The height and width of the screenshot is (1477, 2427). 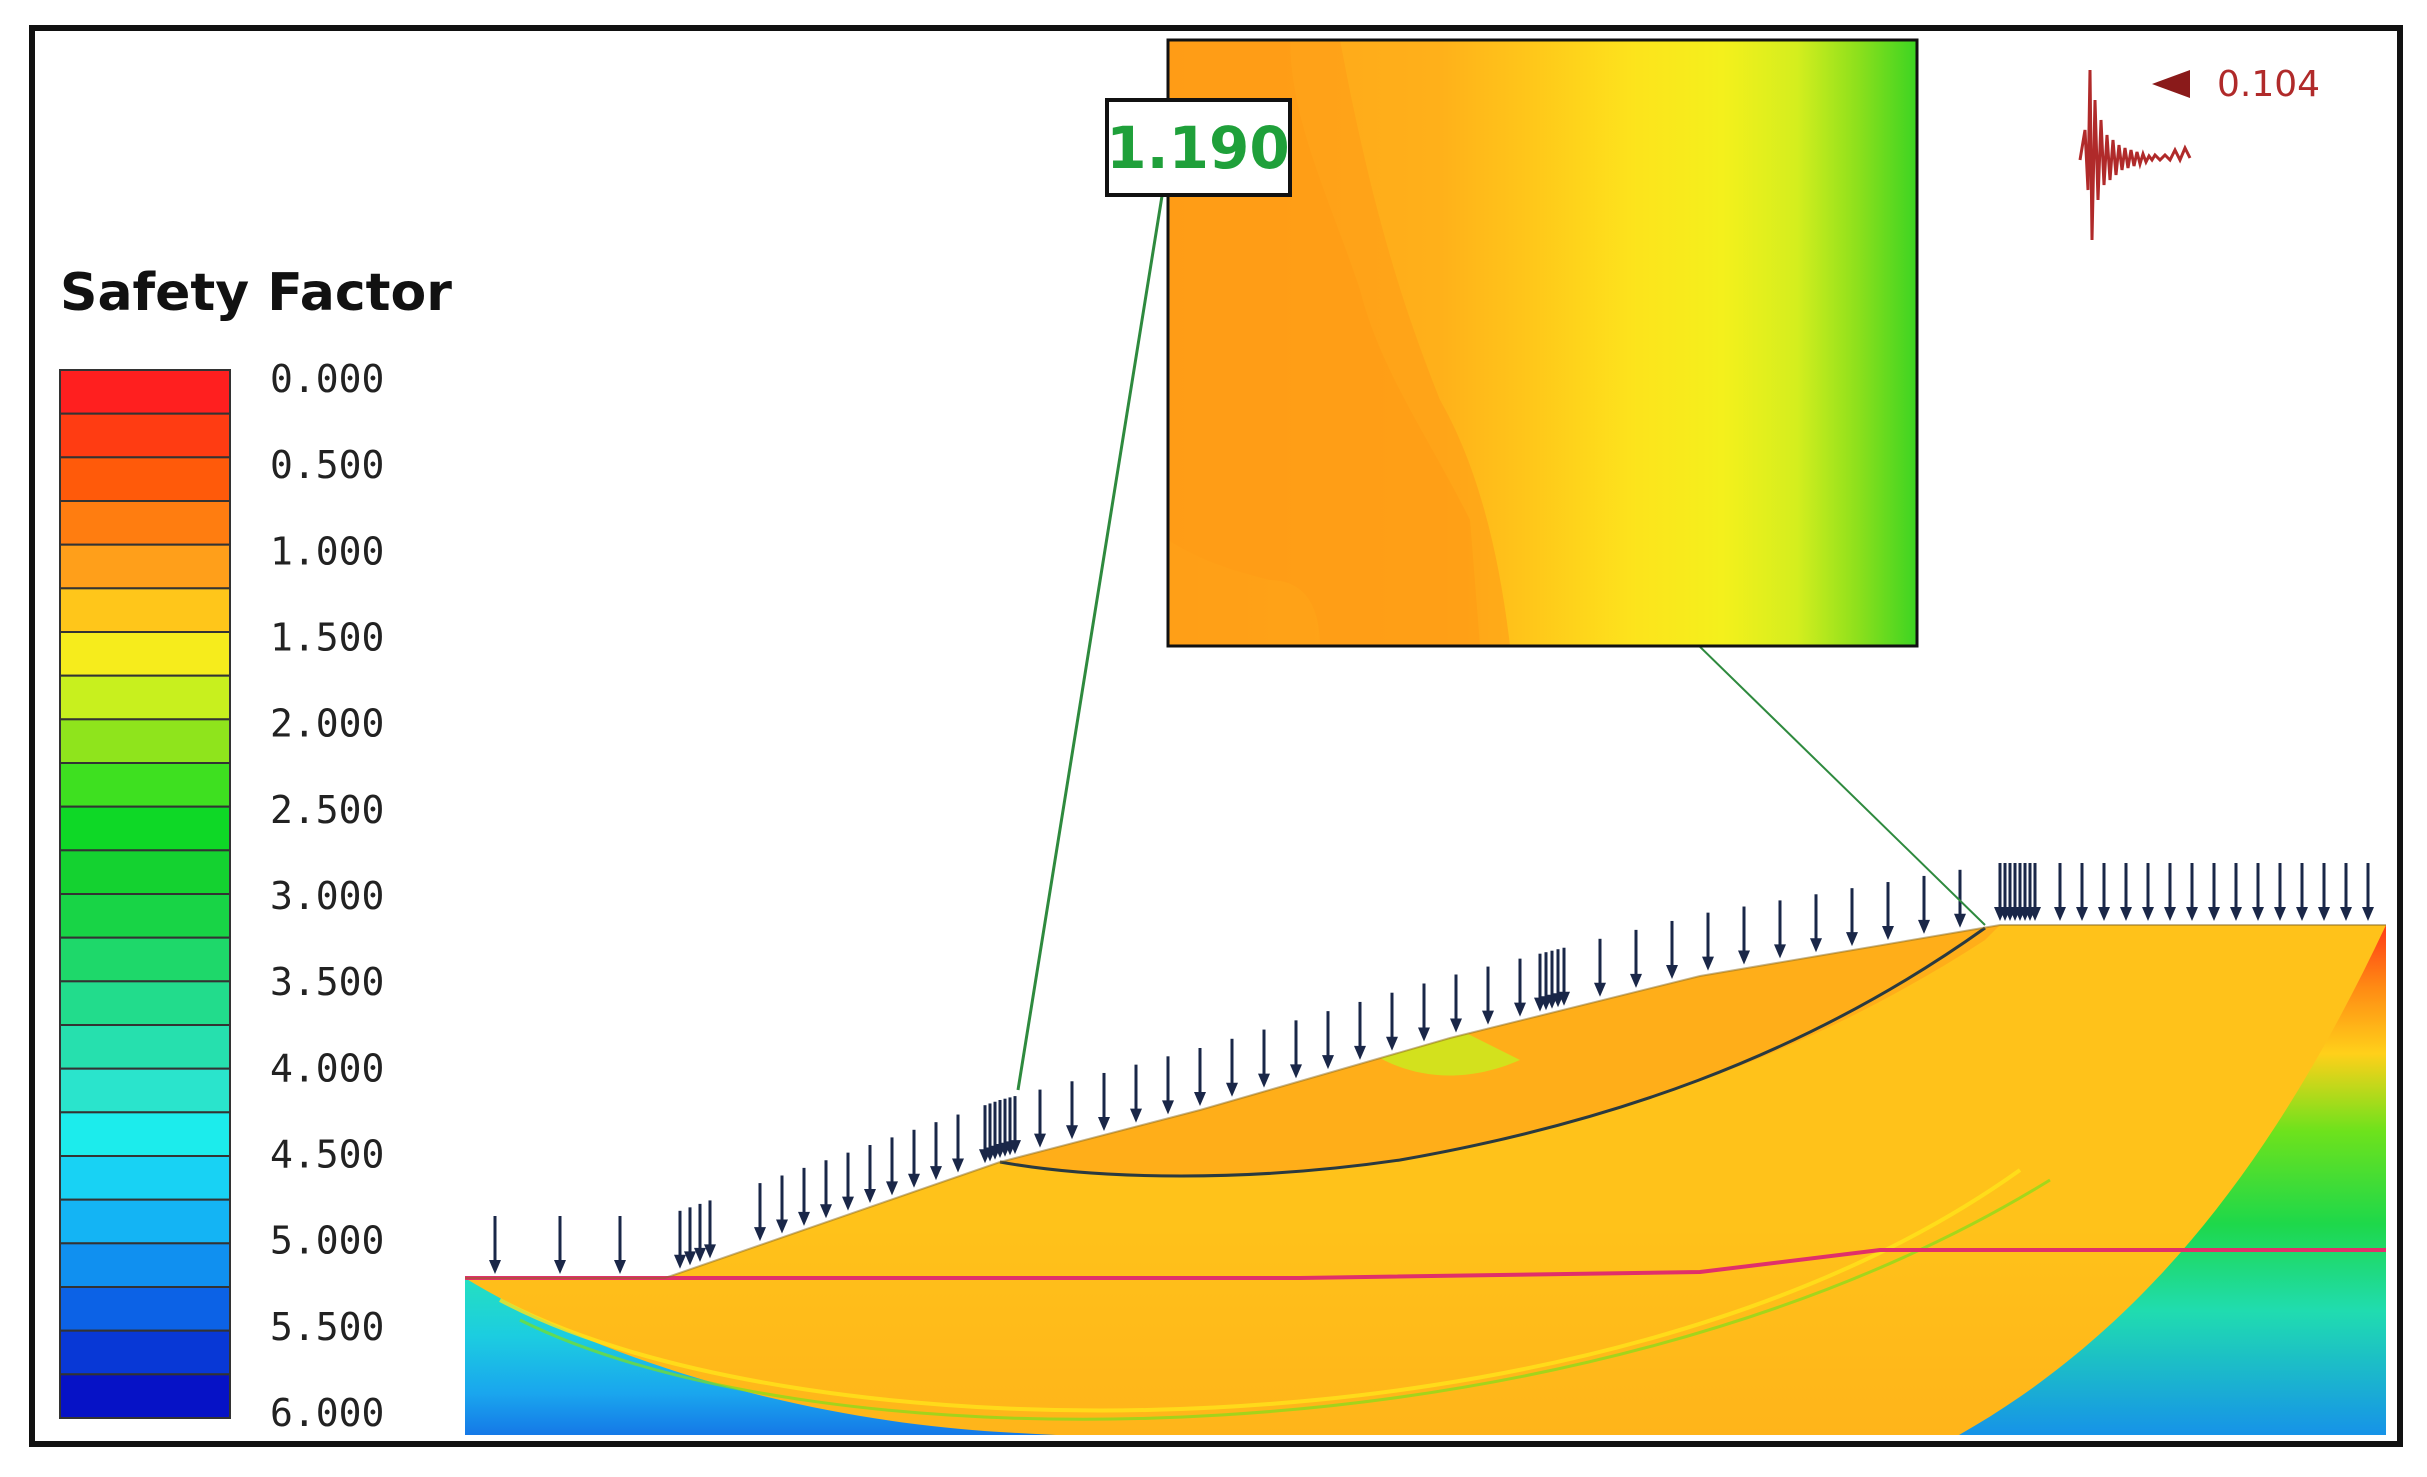 I want to click on legend-tick-label: 2.000, so click(x=327, y=724).